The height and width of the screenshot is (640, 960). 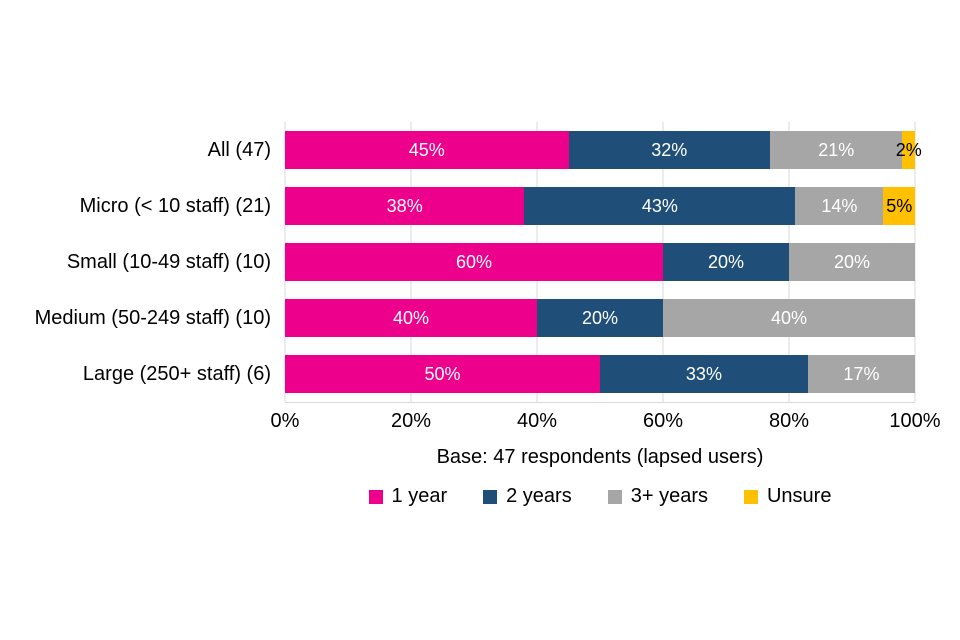 I want to click on bar-segment: 43%, so click(x=660, y=206).